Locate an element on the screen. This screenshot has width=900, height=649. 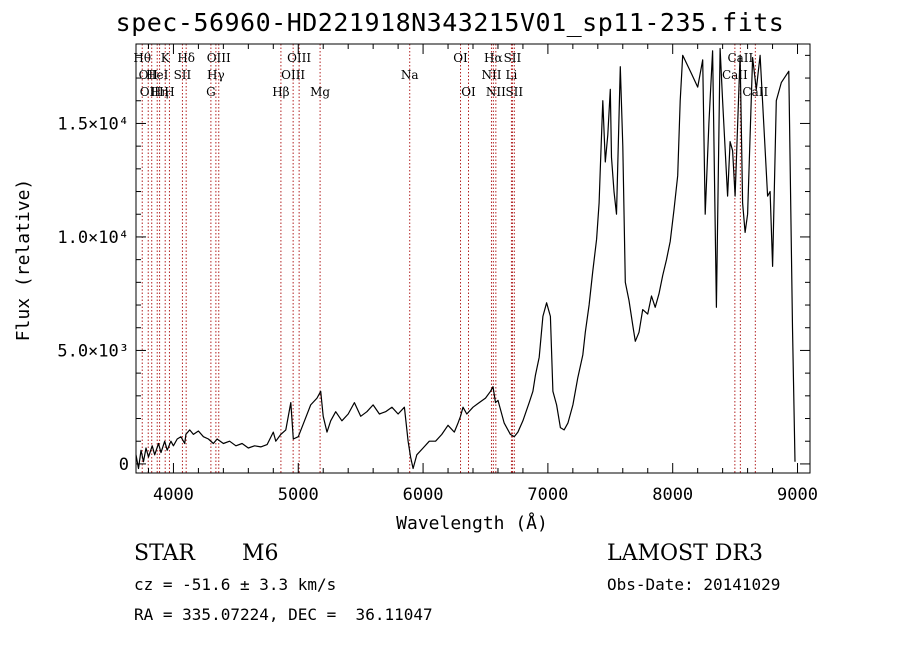
spectral-line-label: HeI is located at coordinates (157, 75).